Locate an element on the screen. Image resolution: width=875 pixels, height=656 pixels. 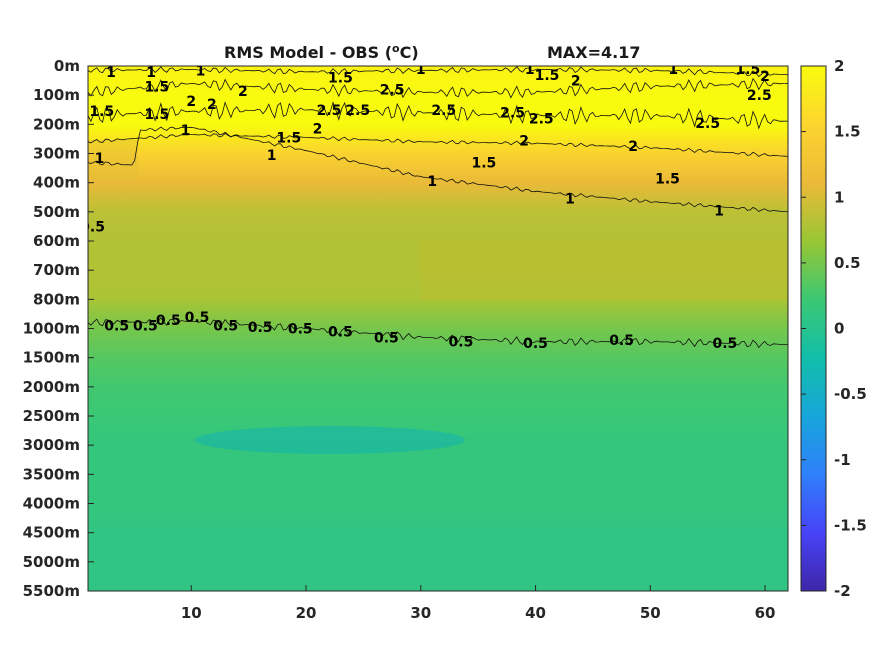
x-tick-label: 40 is located at coordinates (535, 613).